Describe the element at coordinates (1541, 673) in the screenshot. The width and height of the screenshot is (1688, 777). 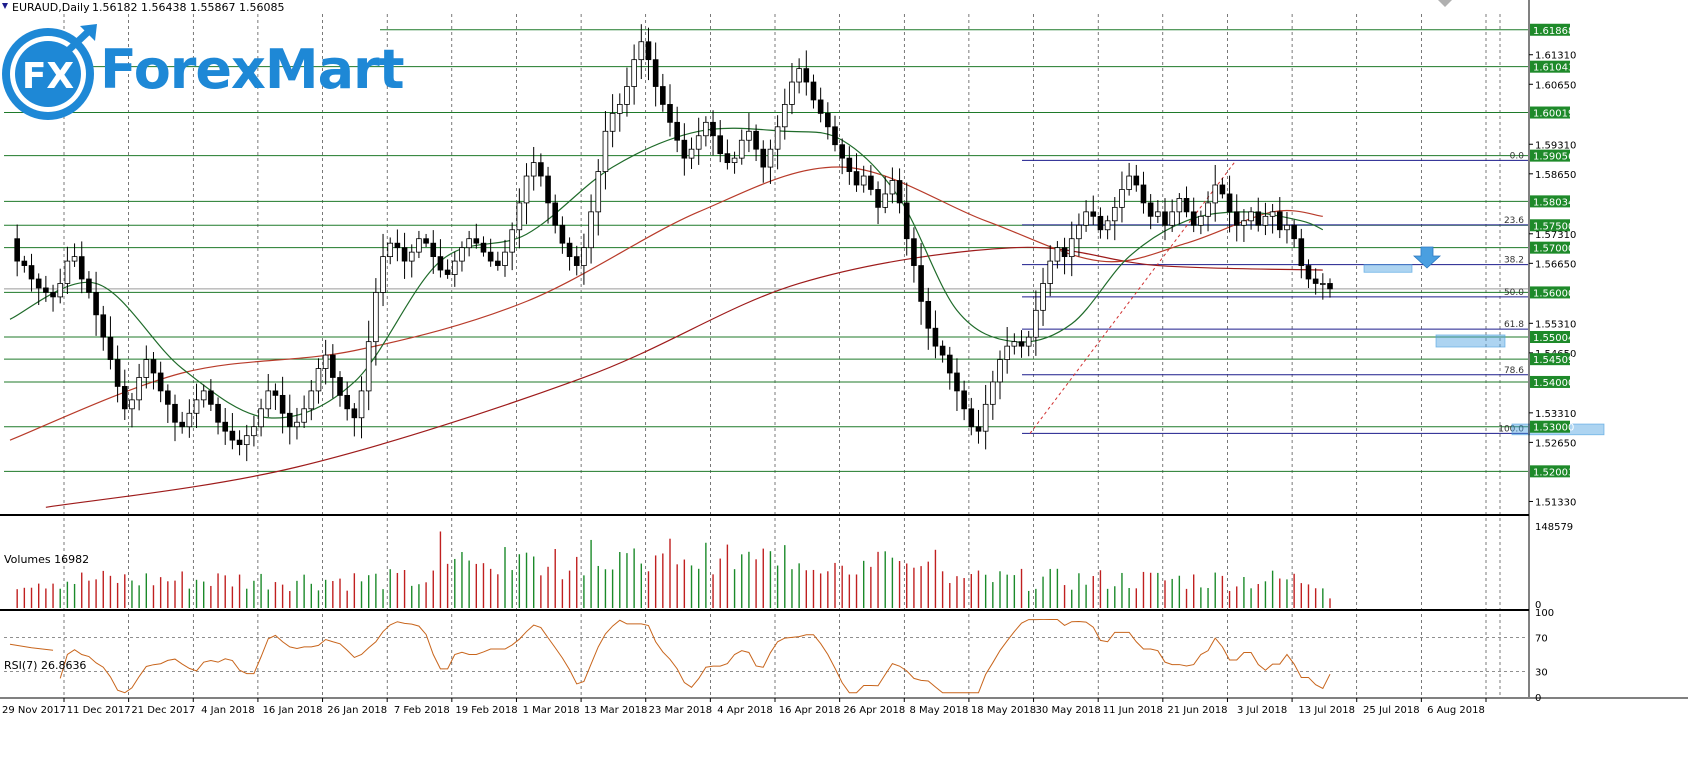
I see `rsi-axis-label: 30` at that location.